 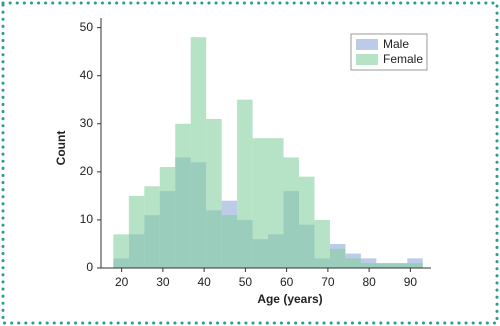 What do you see at coordinates (246, 282) in the screenshot?
I see `x-tick-label: 50` at bounding box center [246, 282].